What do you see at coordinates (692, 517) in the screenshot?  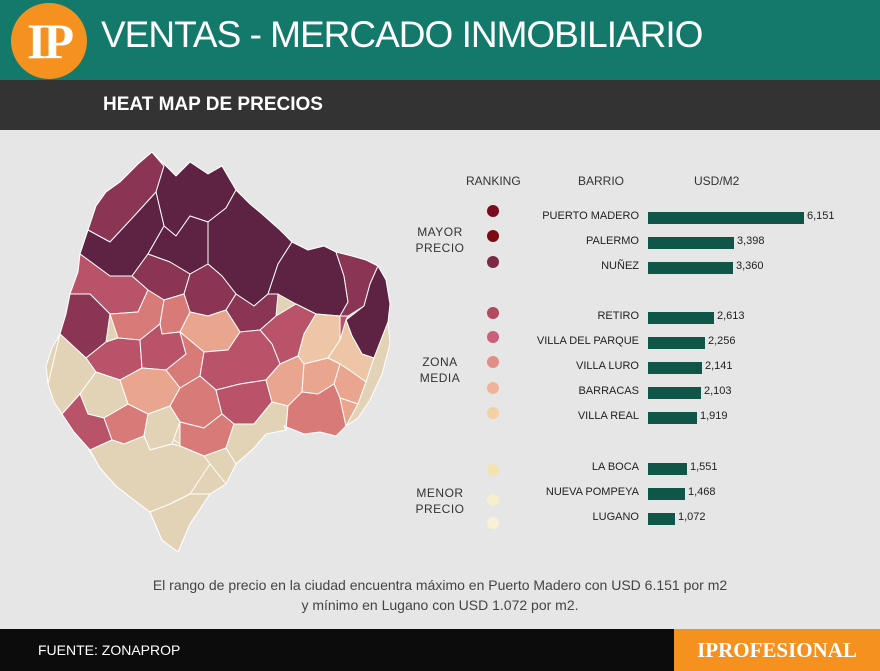 I see `price-value-label: 1,072` at bounding box center [692, 517].